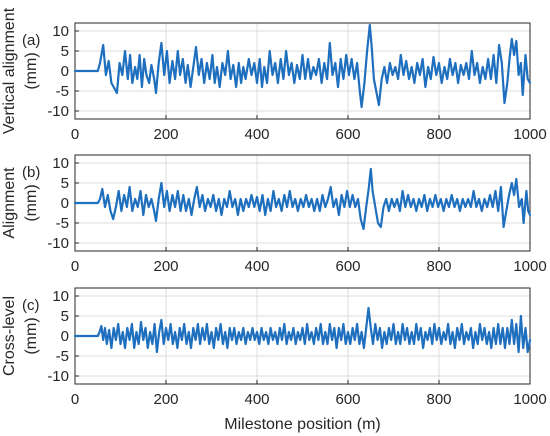 The height and width of the screenshot is (436, 550). What do you see at coordinates (9, 70) in the screenshot?
I see `y-axis-label: Vertical alignment` at bounding box center [9, 70].